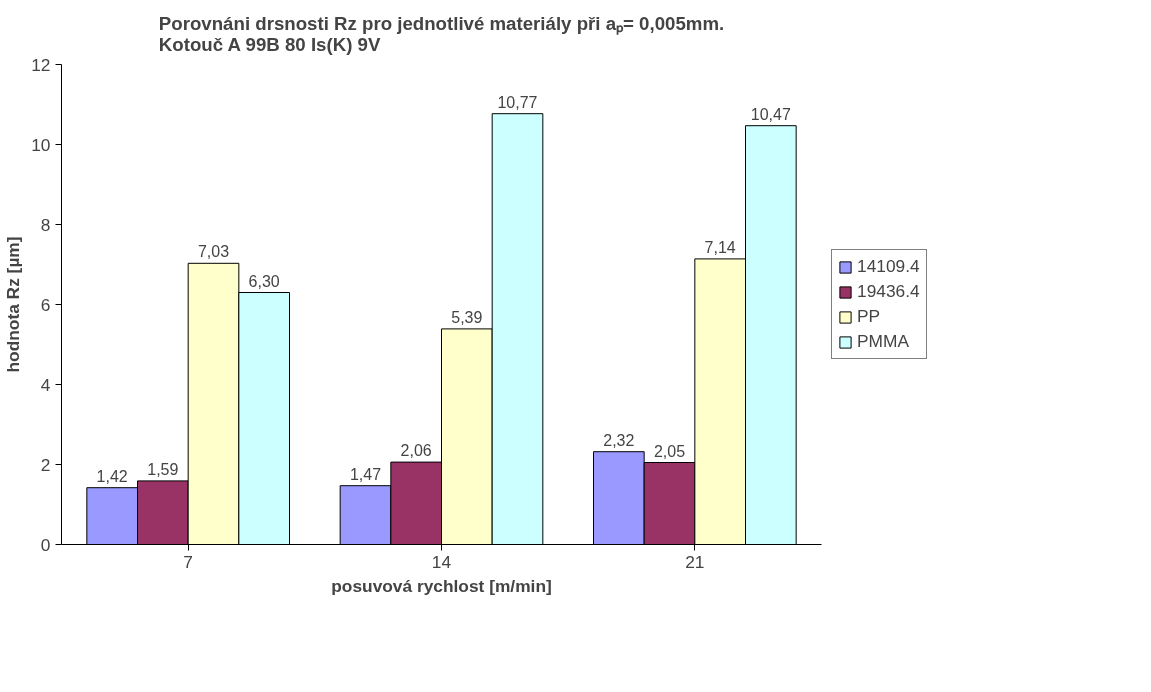  I want to click on y-tick-label: 6, so click(45, 304).